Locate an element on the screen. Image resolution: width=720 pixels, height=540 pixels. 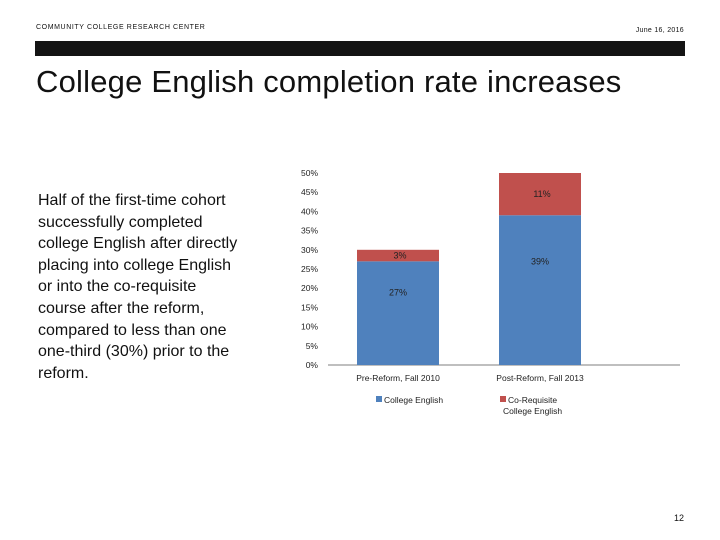
header-org: COMMUNITY COLLEGE RESEARCH CENTER is located at coordinates (121, 27).